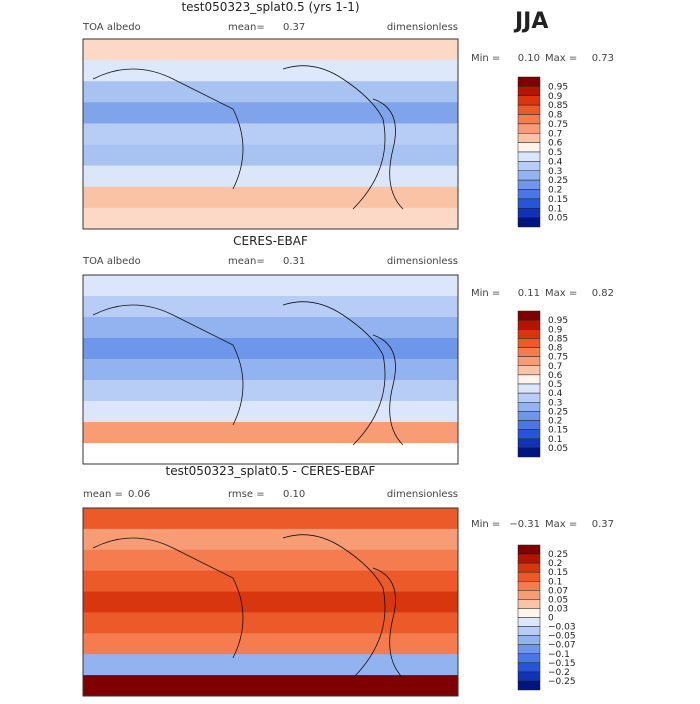 The height and width of the screenshot is (704, 700). I want to click on stat-value: 0.10, so click(294, 494).